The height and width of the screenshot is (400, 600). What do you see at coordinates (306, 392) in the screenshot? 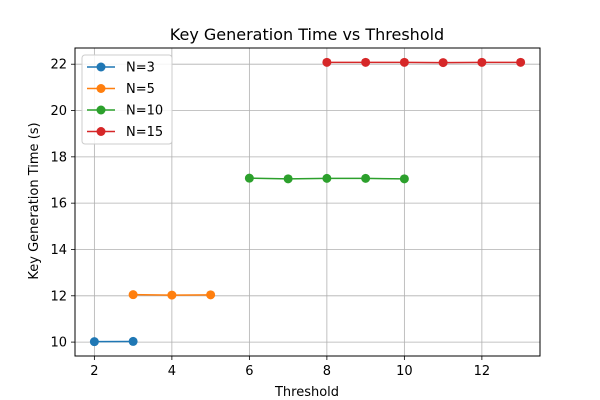
I see `x-axis-label: Threshold` at bounding box center [306, 392].